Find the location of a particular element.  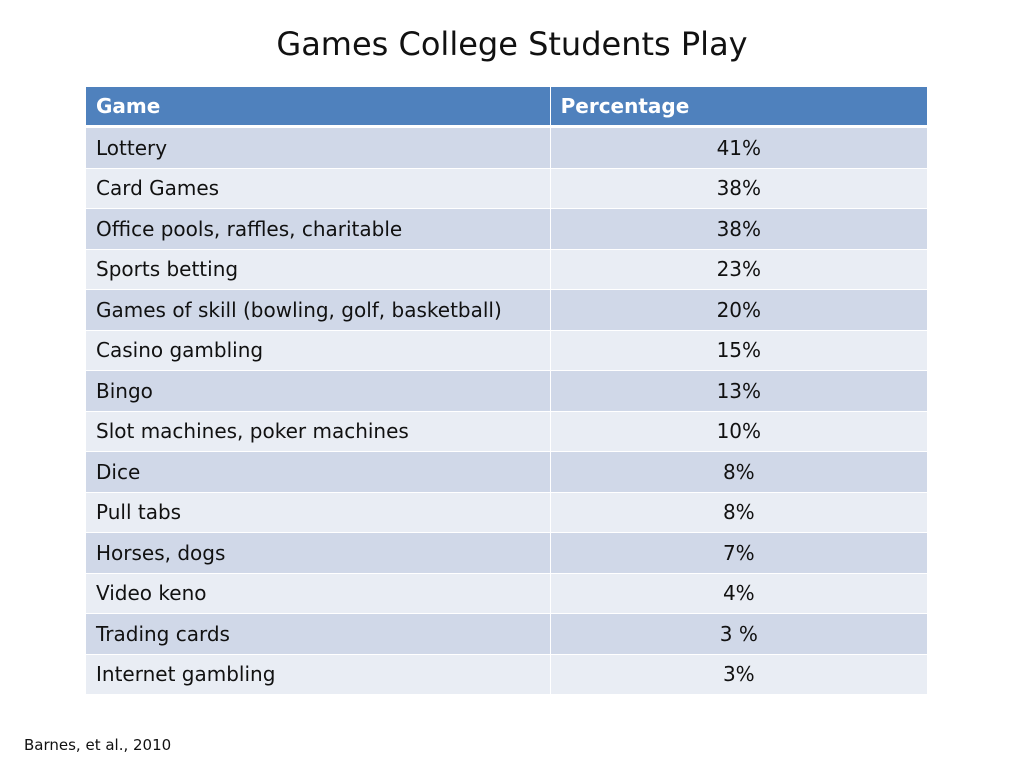

game-cell: Trading cards is located at coordinates (318, 634).